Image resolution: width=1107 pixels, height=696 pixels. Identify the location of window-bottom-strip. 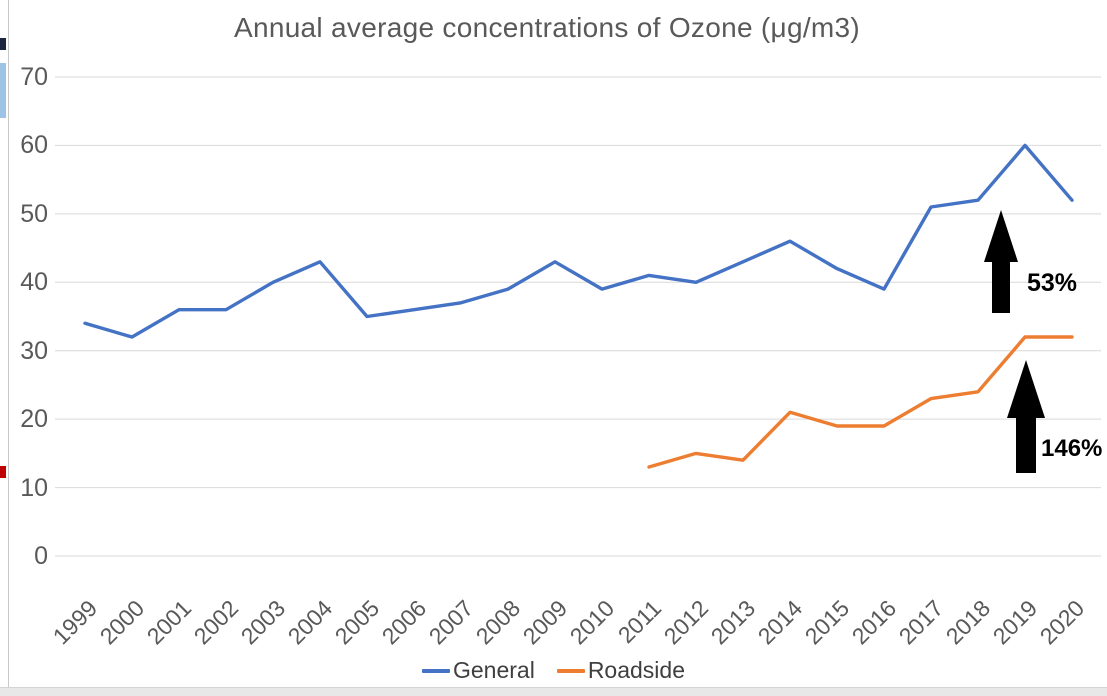
(553, 691).